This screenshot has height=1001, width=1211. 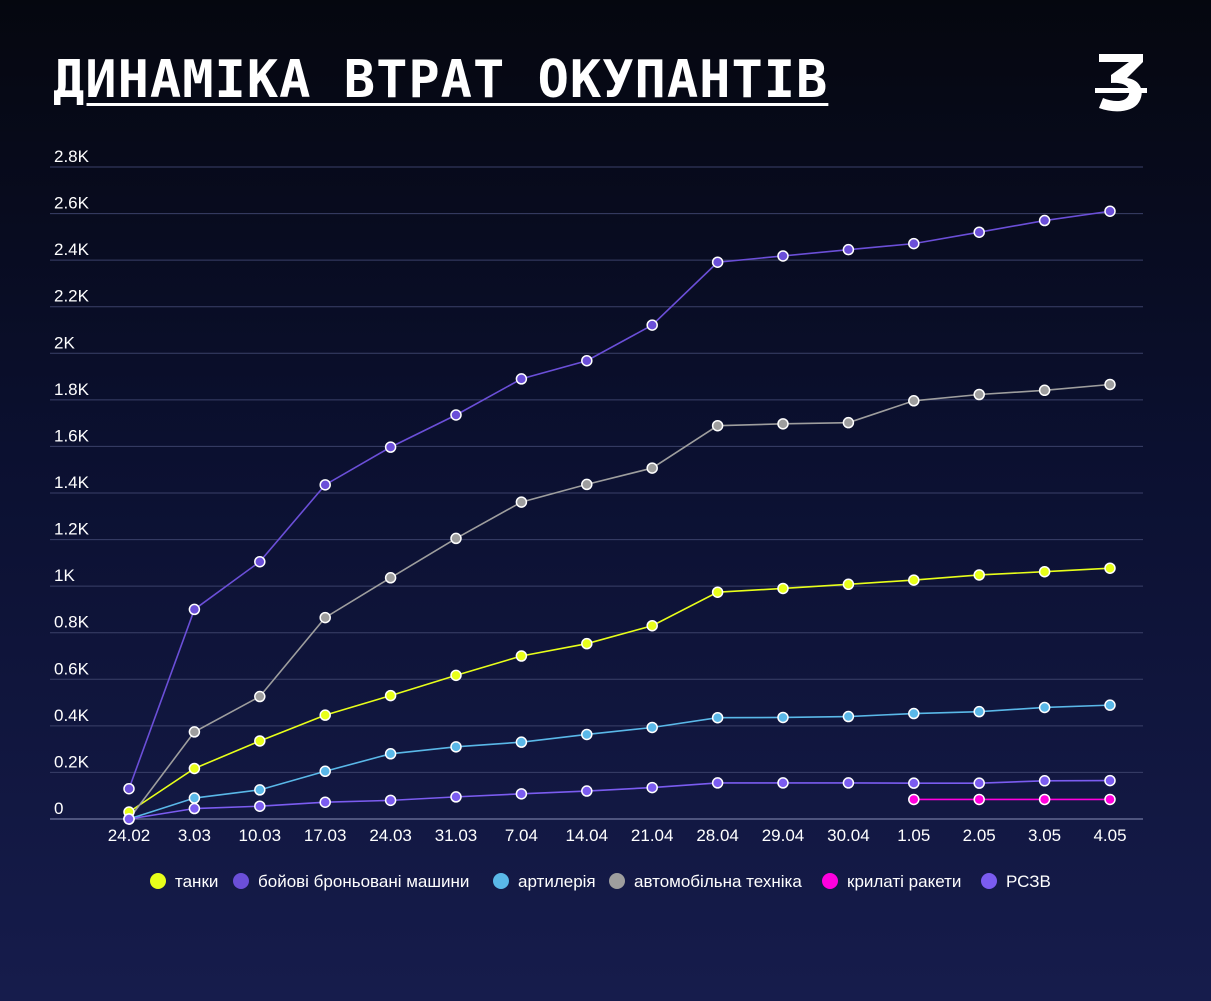 I want to click on x-tick-label: 7.04, so click(x=521, y=835).